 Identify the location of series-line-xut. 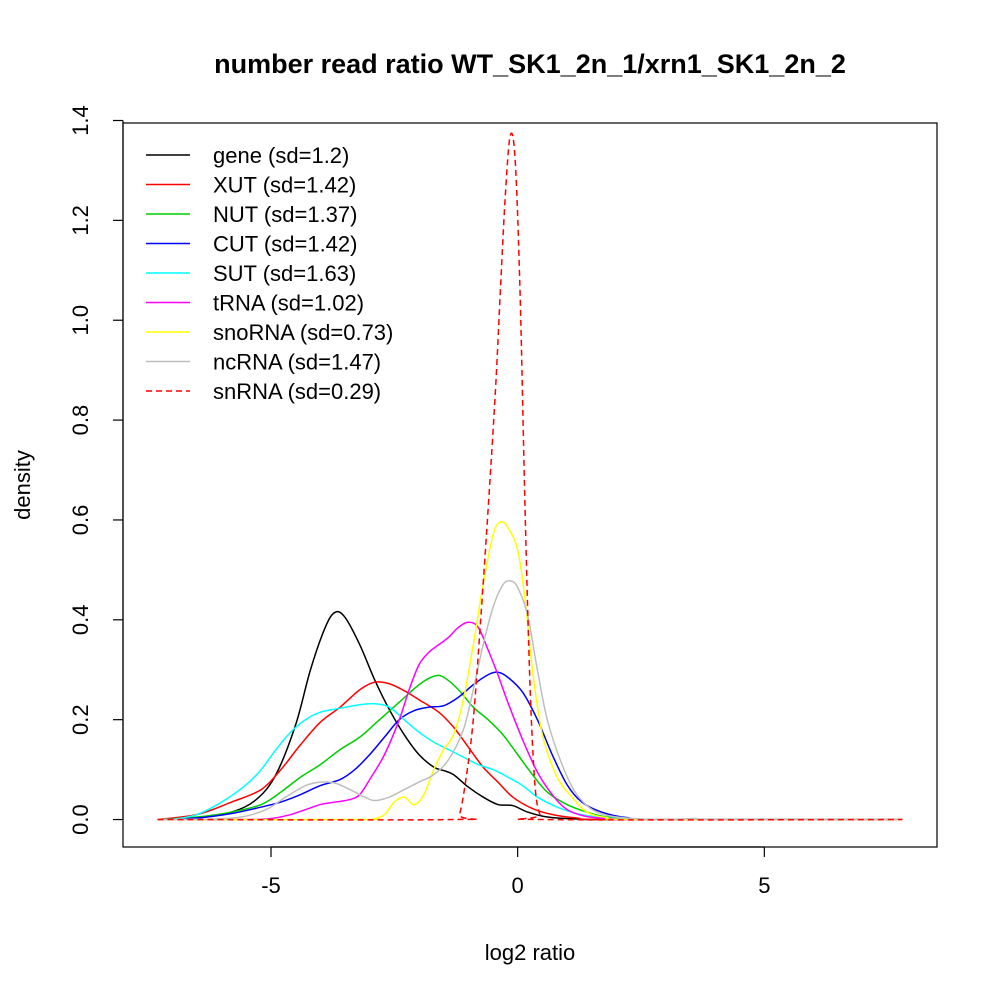
(530, 751).